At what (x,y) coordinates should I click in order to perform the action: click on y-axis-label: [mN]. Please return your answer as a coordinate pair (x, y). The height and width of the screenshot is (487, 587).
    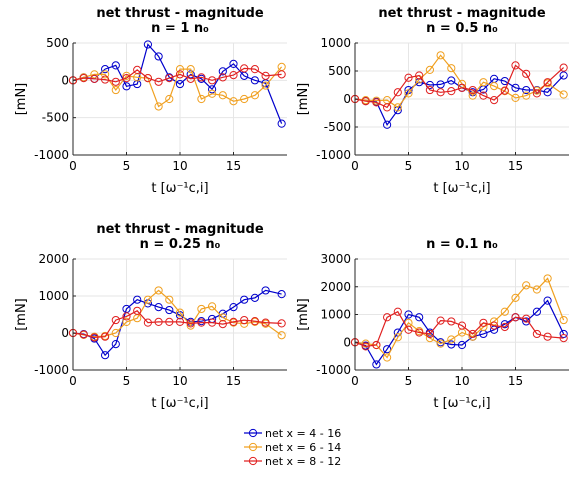
    Looking at the image, I should click on (21, 314).